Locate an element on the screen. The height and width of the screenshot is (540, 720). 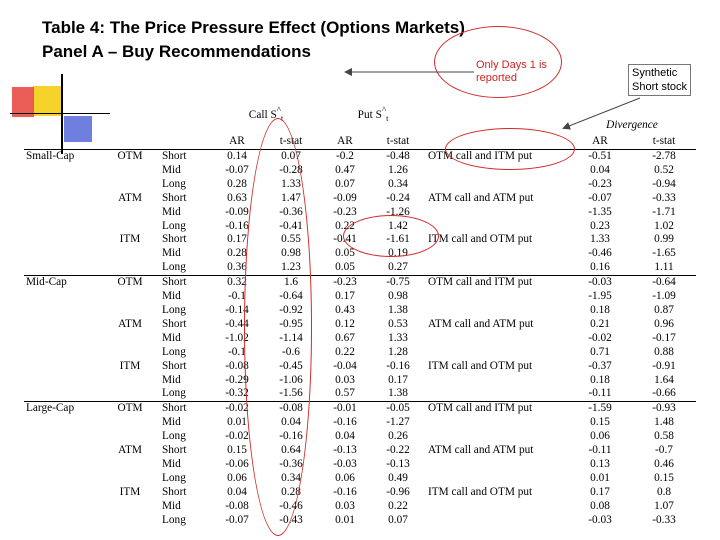
table-row: Mid -1.02 -1.14 0.67 1.33 -0.02 -0.17 is located at coordinates (360, 339).